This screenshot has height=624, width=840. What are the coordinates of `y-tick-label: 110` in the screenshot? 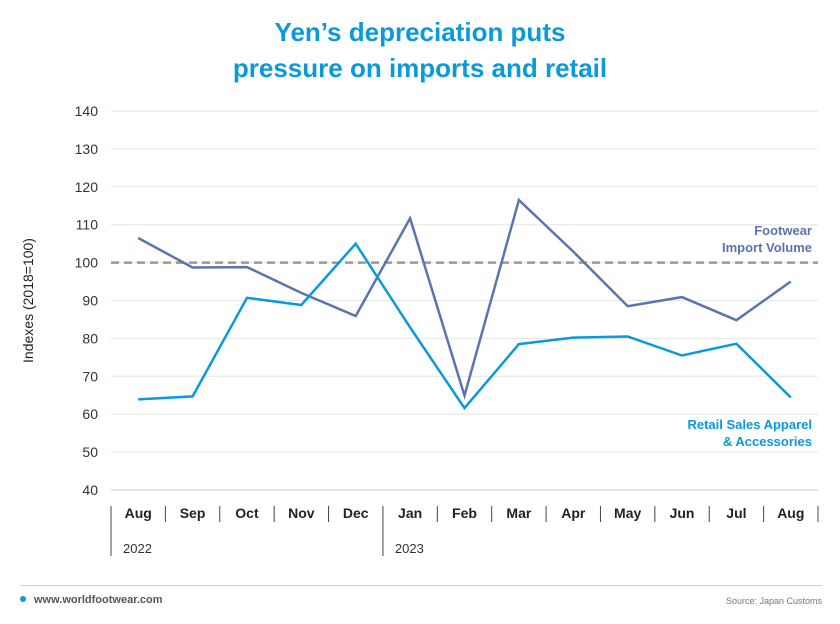 It's located at (87, 225).